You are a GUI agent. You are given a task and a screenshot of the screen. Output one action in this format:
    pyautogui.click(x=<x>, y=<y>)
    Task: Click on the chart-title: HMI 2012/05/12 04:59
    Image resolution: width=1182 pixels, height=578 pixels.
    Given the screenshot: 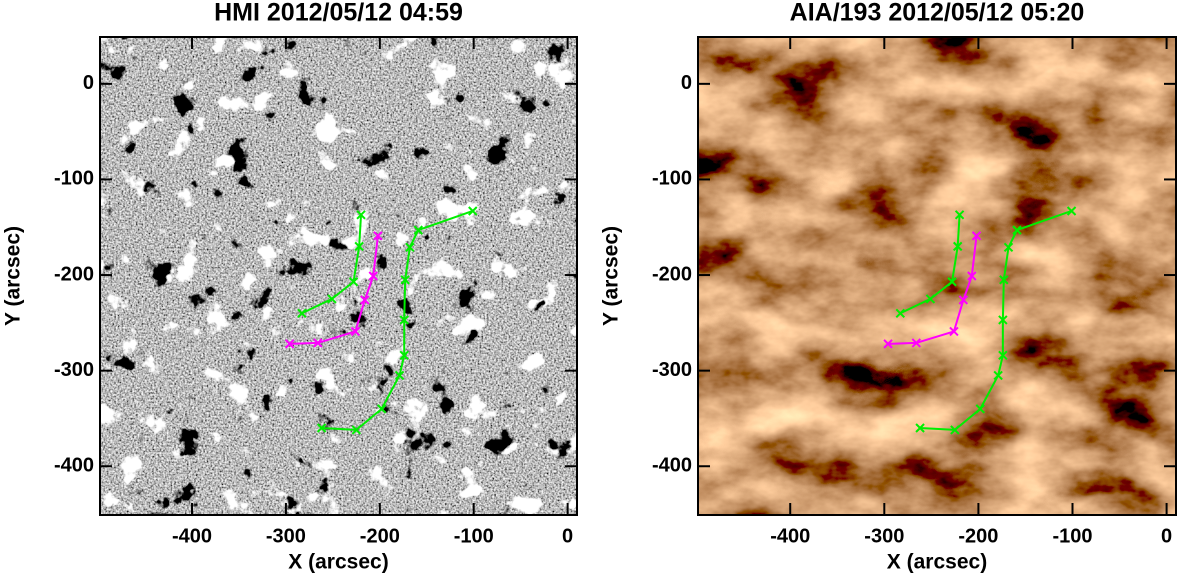 What is the action you would take?
    pyautogui.click(x=338, y=13)
    